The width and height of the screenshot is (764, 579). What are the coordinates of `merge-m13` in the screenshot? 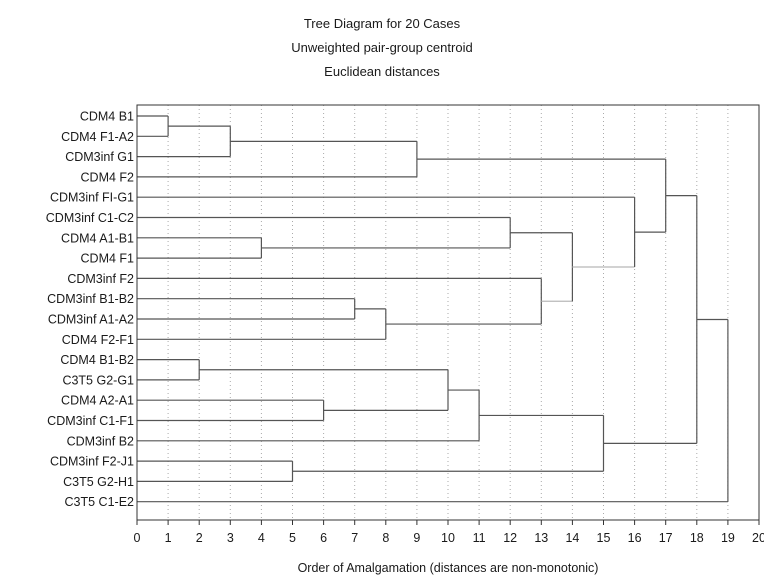 It's located at (339, 301).